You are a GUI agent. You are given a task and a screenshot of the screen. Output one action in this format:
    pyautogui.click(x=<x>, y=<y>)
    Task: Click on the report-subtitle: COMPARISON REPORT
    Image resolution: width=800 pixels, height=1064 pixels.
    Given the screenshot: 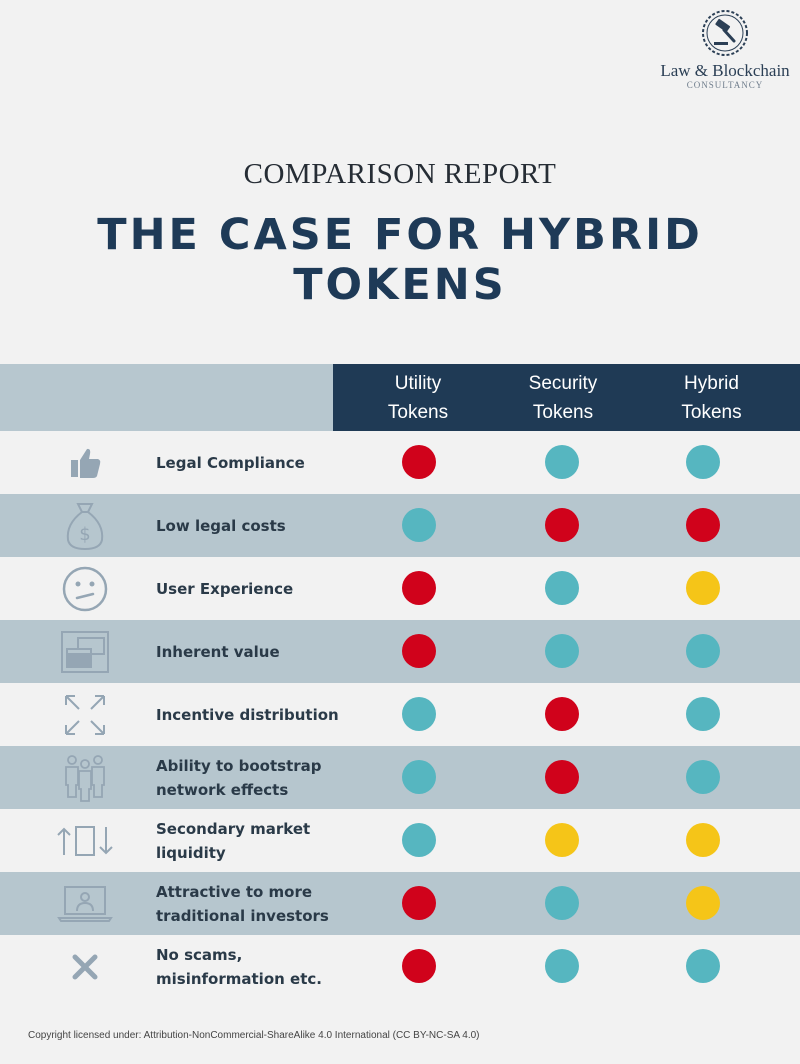 What is the action you would take?
    pyautogui.click(x=400, y=174)
    